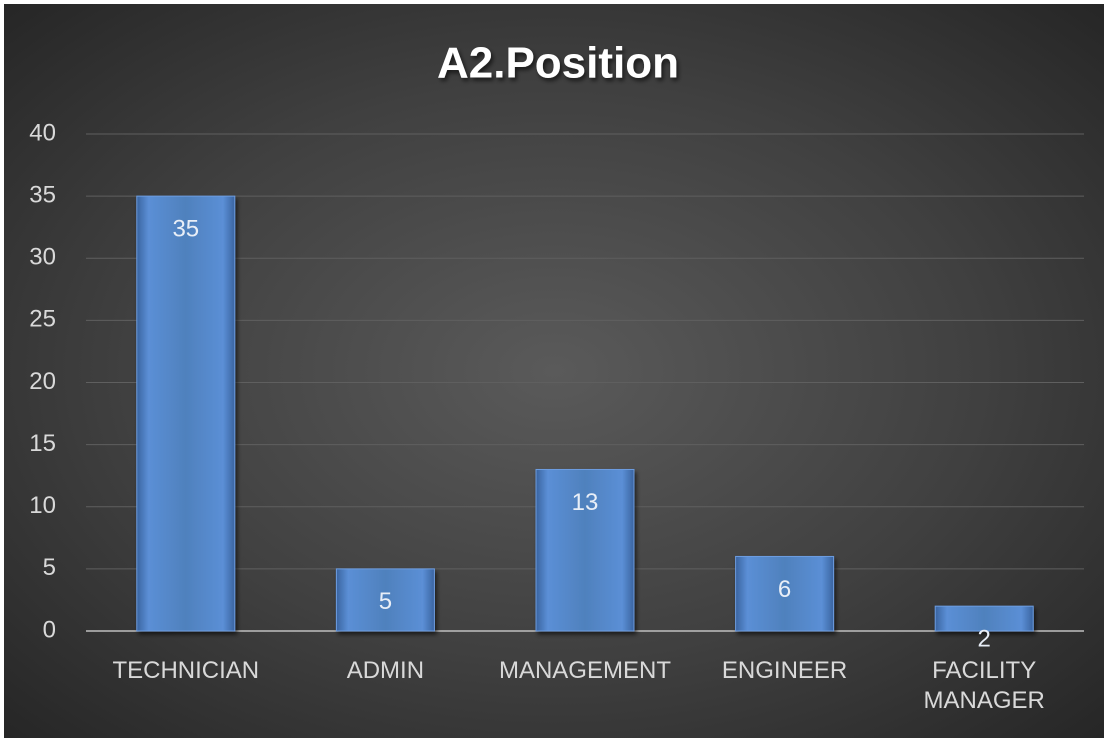  Describe the element at coordinates (558, 63) in the screenshot. I see `chart-title: A2.Position` at that location.